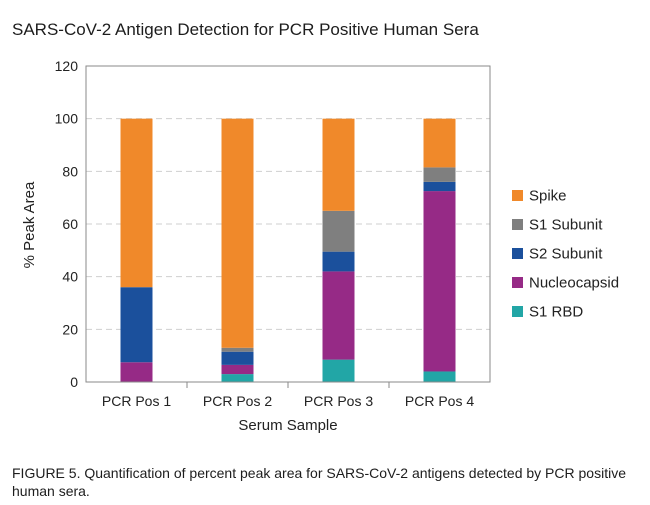 The width and height of the screenshot is (650, 505). I want to click on legend-label: S1 Subunit, so click(566, 225).